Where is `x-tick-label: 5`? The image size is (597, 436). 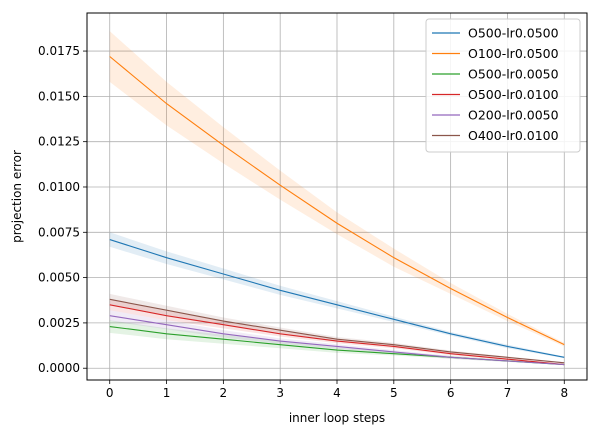
x-tick-label: 5 is located at coordinates (394, 393).